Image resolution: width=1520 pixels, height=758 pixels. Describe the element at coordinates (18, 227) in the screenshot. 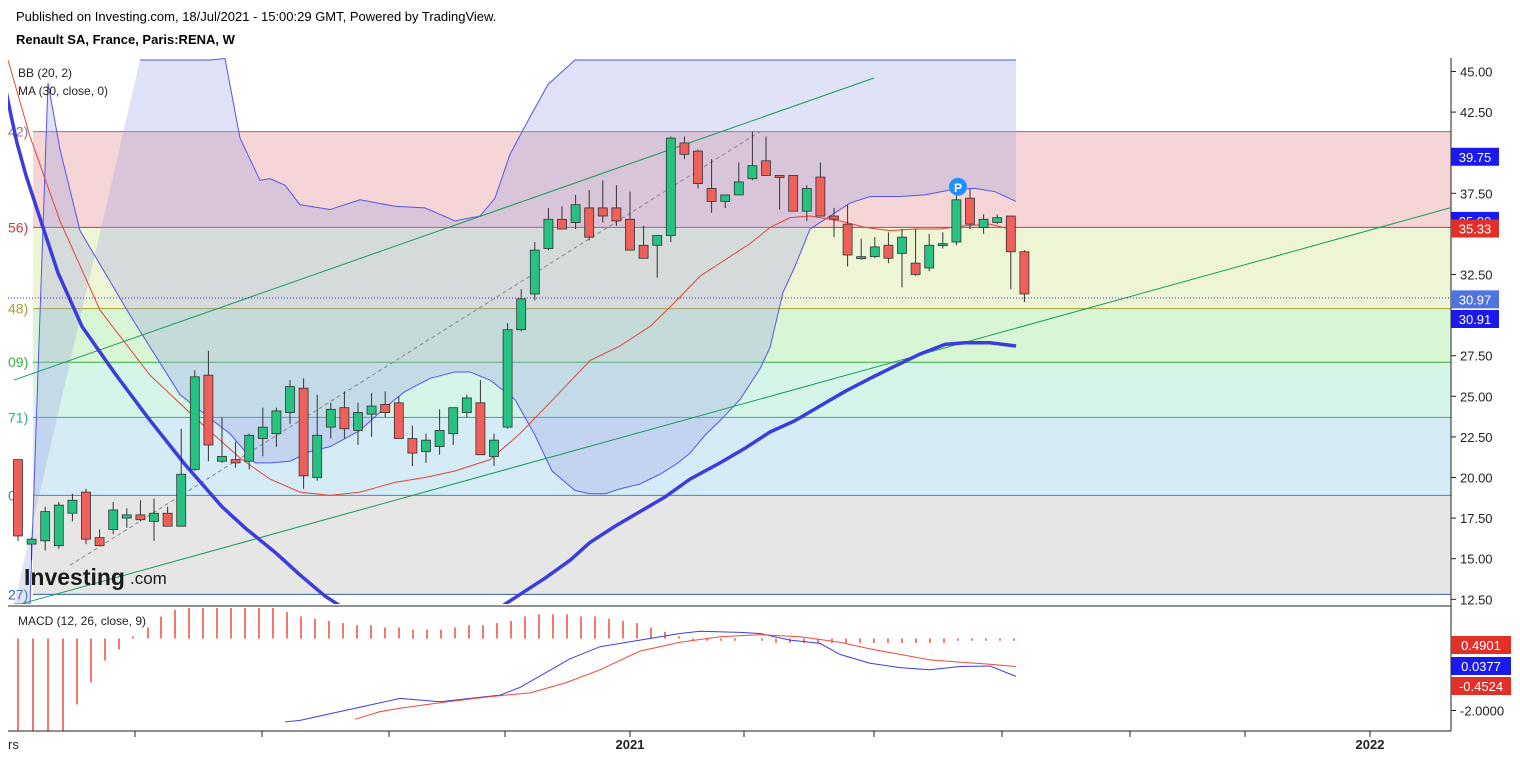

I see `fib-level-label: 56)` at that location.